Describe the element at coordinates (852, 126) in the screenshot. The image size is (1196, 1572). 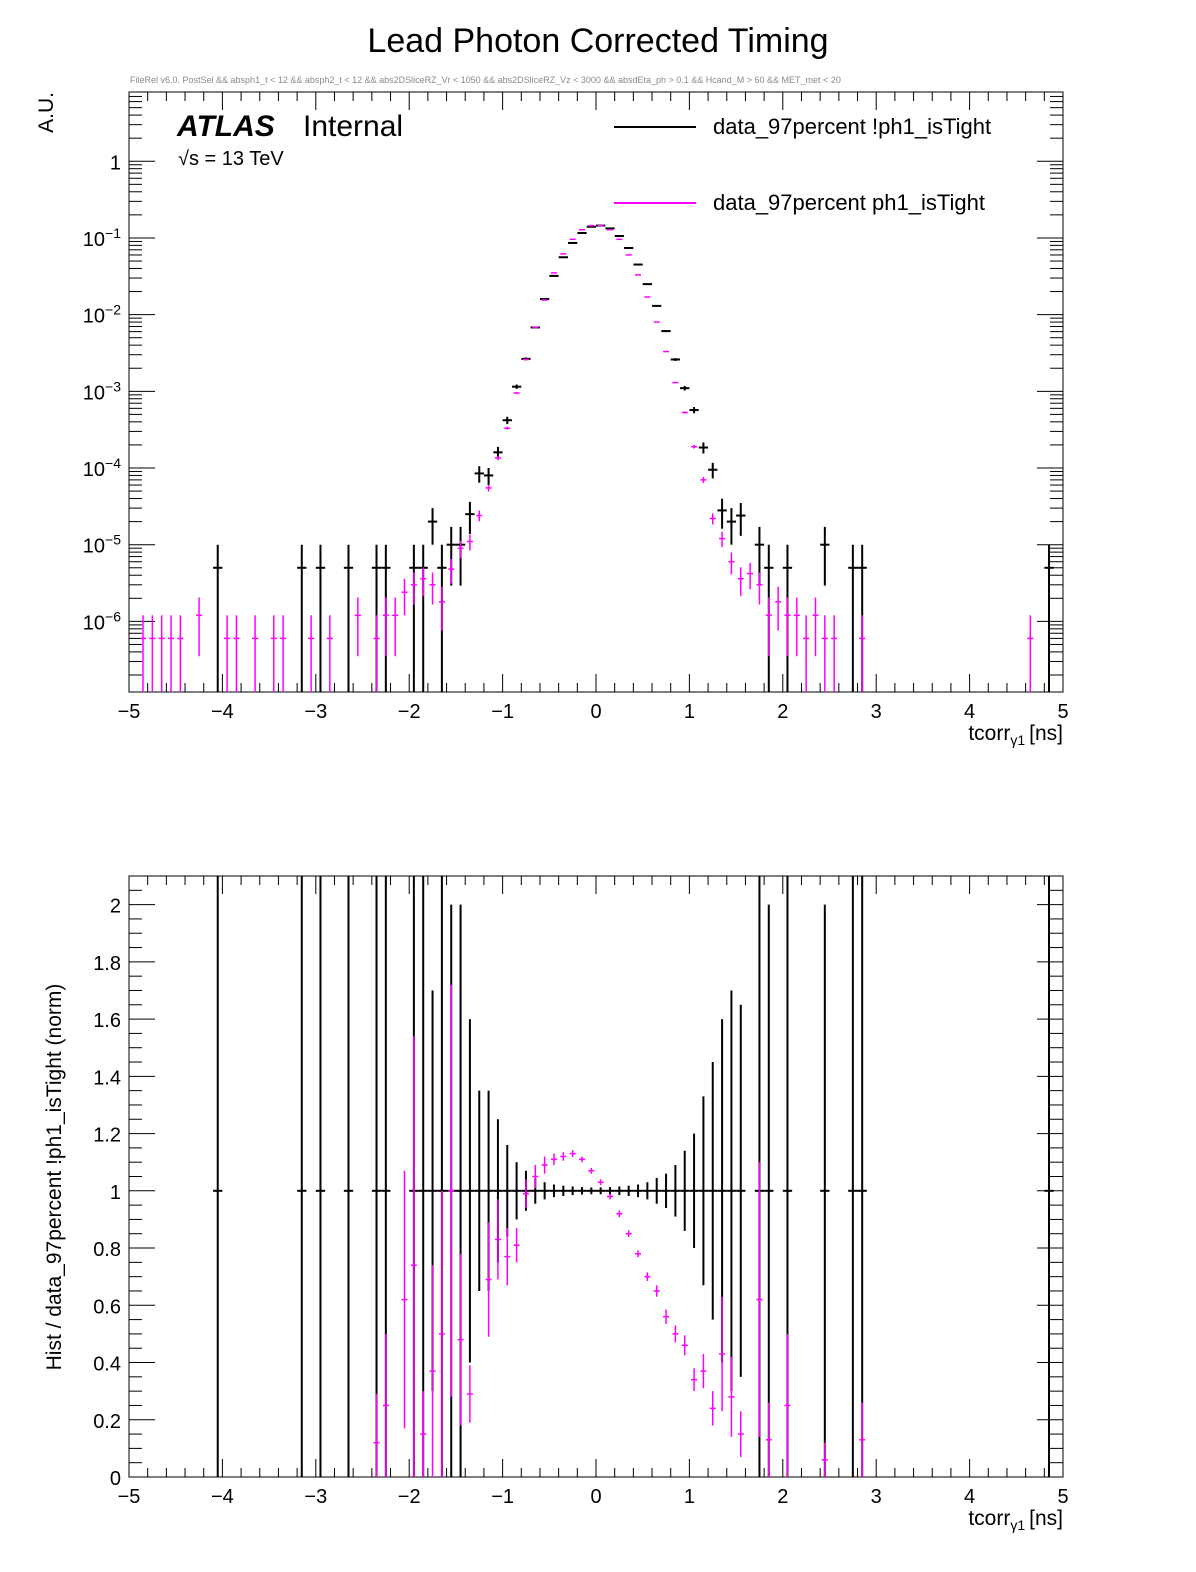
I see `legend-entry-black: data_97percent !ph1_isTight` at that location.